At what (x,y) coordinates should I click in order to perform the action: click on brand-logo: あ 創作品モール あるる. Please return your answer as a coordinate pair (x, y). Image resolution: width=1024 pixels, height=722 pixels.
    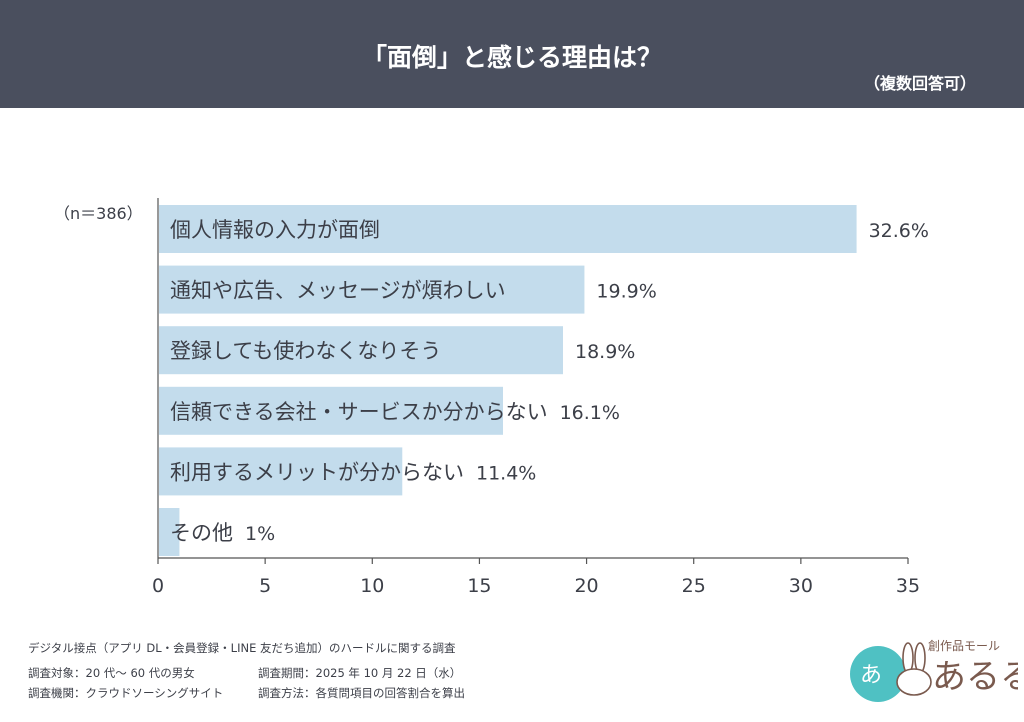
    Looking at the image, I should click on (934, 670).